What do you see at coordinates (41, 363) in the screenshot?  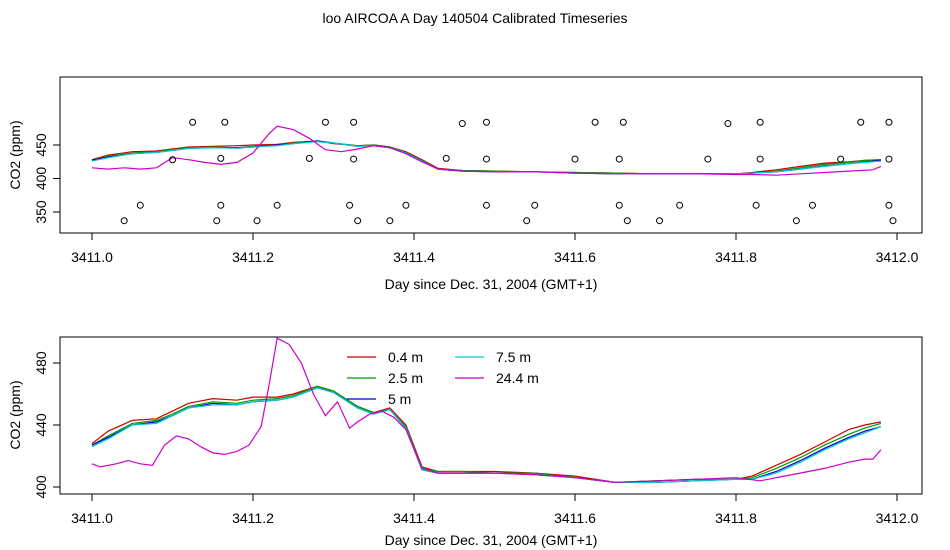 I see `y-tick-label: 480` at bounding box center [41, 363].